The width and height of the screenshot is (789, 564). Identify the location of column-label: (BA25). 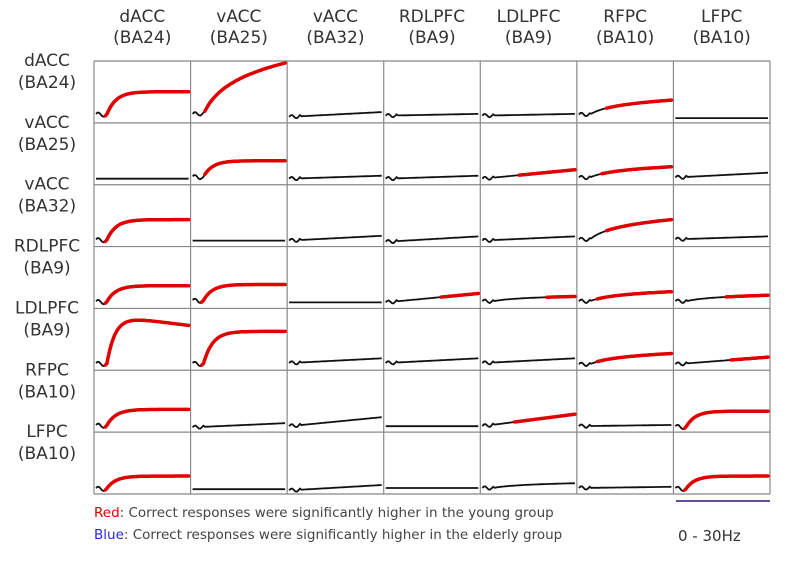
(239, 38).